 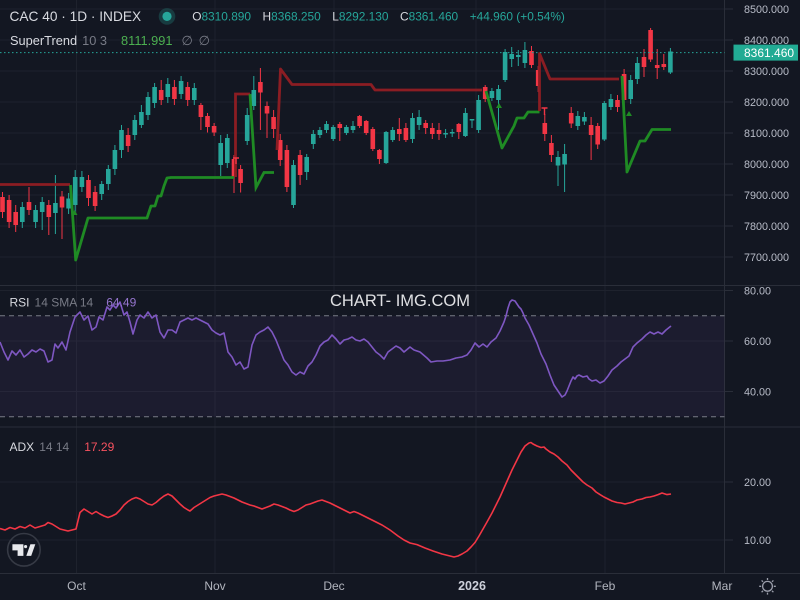 What do you see at coordinates (400, 301) in the screenshot?
I see `svg-text: CHART- IMG.COM` at bounding box center [400, 301].